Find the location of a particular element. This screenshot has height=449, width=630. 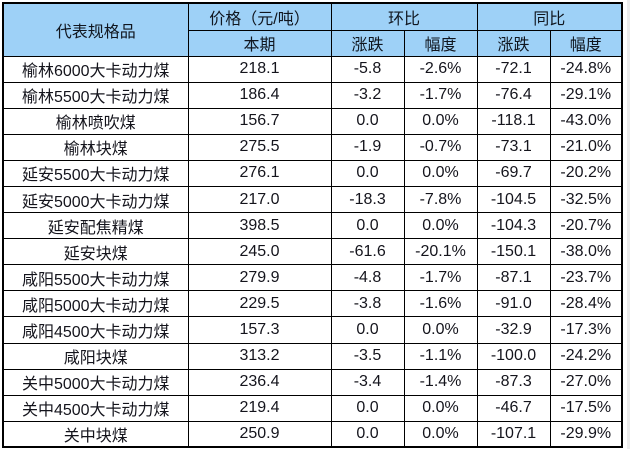

yoy-change-cell: -73.1 is located at coordinates (513, 147).